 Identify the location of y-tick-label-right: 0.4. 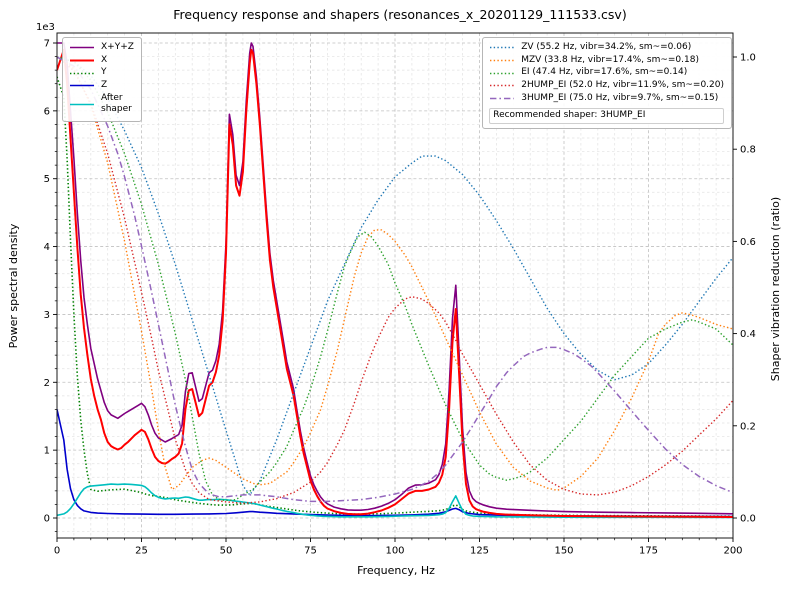
(748, 334).